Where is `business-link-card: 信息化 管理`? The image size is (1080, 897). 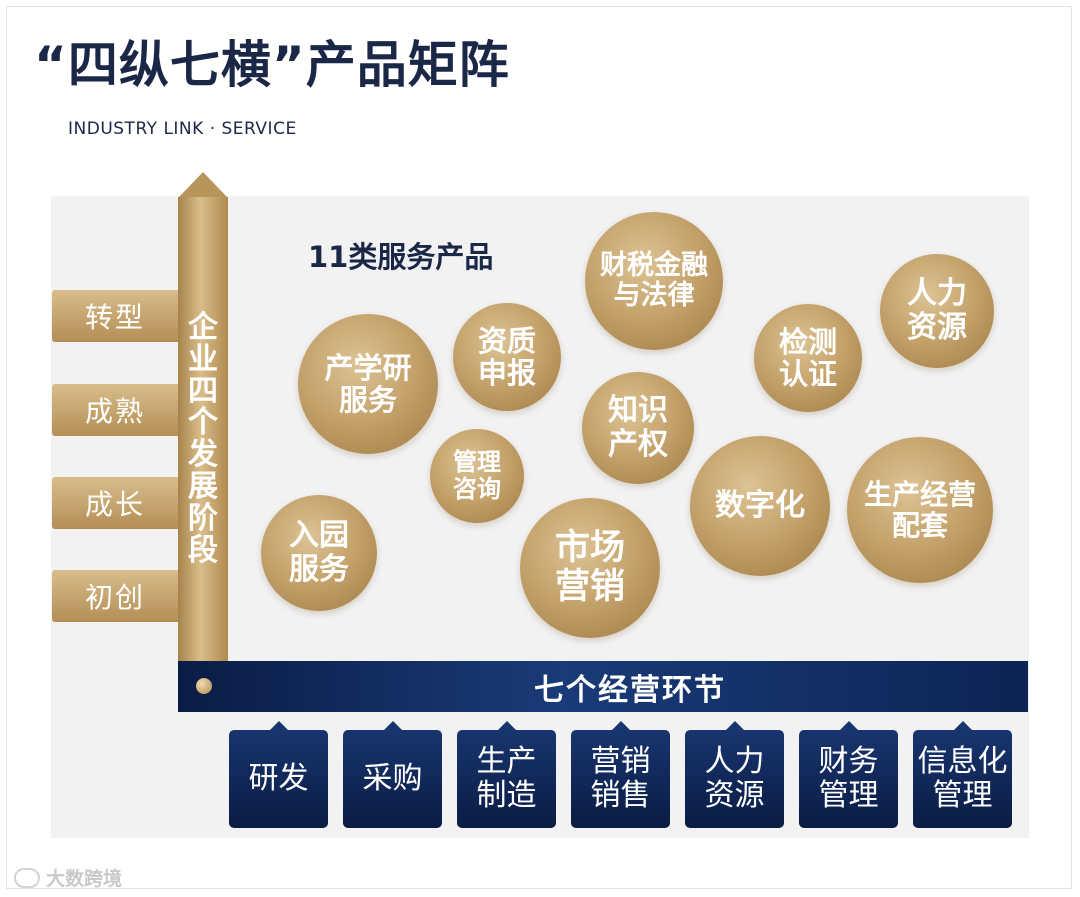
business-link-card: 信息化 管理 is located at coordinates (962, 774).